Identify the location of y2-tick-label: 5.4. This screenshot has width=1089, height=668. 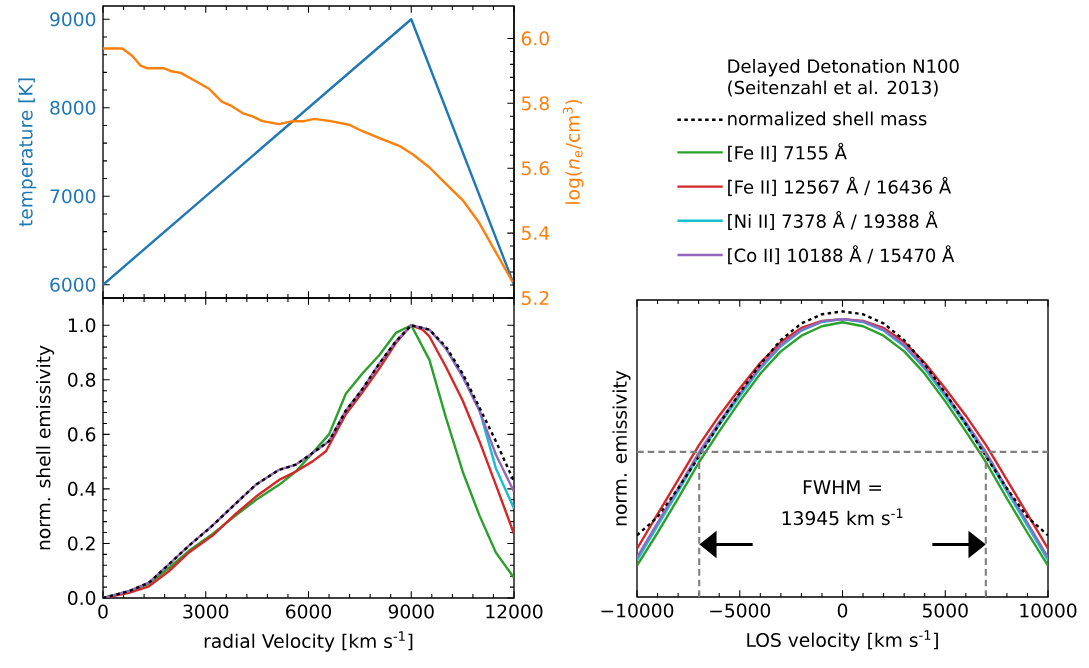
(535, 233).